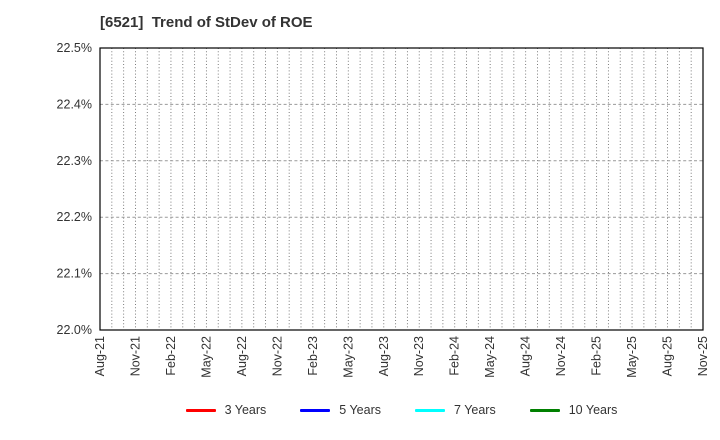 Image resolution: width=720 pixels, height=440 pixels. What do you see at coordinates (313, 356) in the screenshot?
I see `x-tick-label: Feb-23` at bounding box center [313, 356].